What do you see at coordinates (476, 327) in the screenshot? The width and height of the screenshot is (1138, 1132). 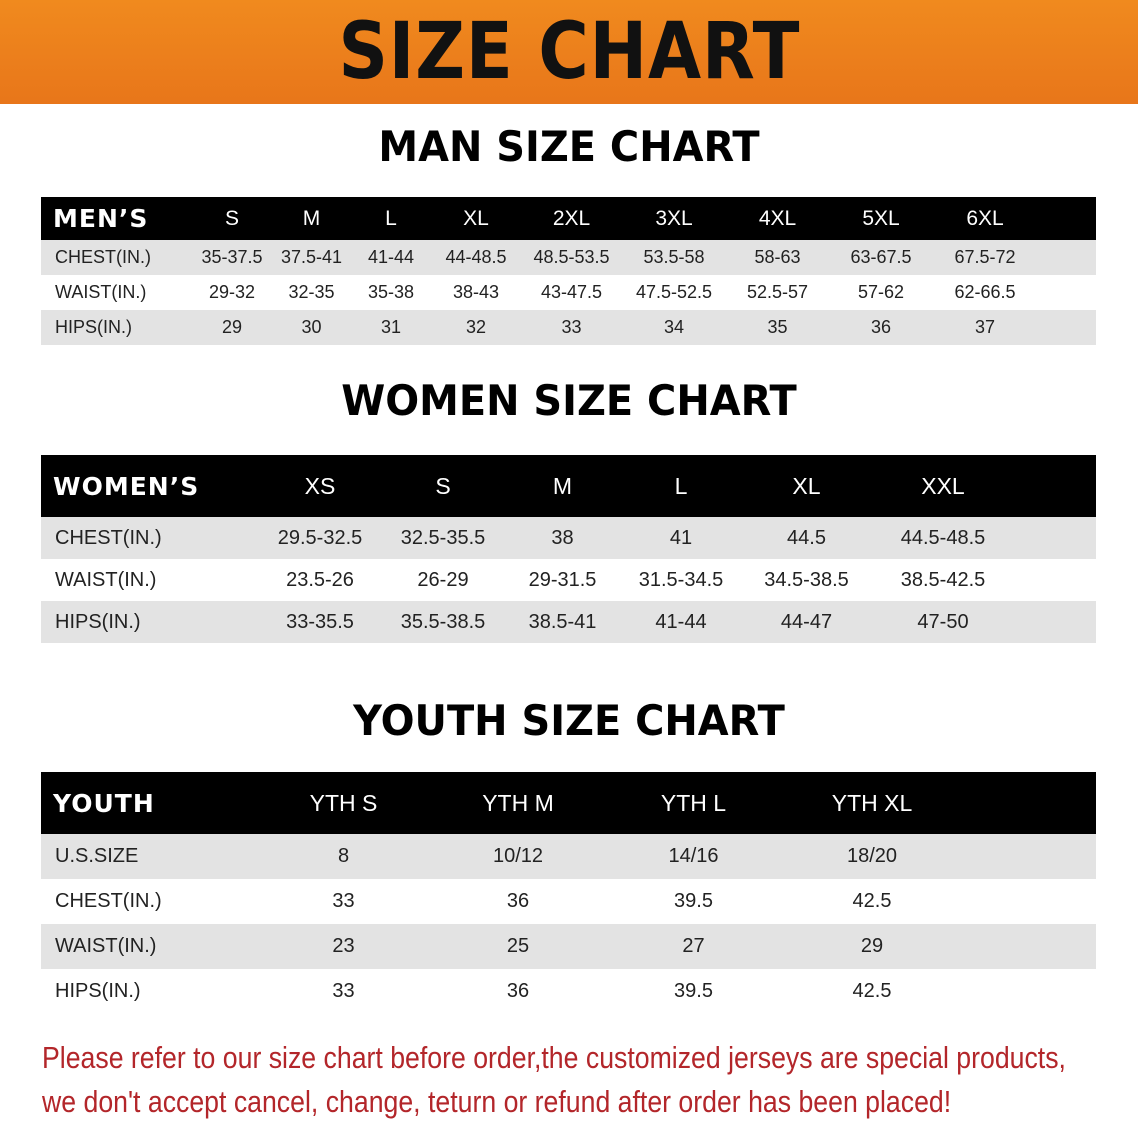 I see `table-cell: 32` at bounding box center [476, 327].